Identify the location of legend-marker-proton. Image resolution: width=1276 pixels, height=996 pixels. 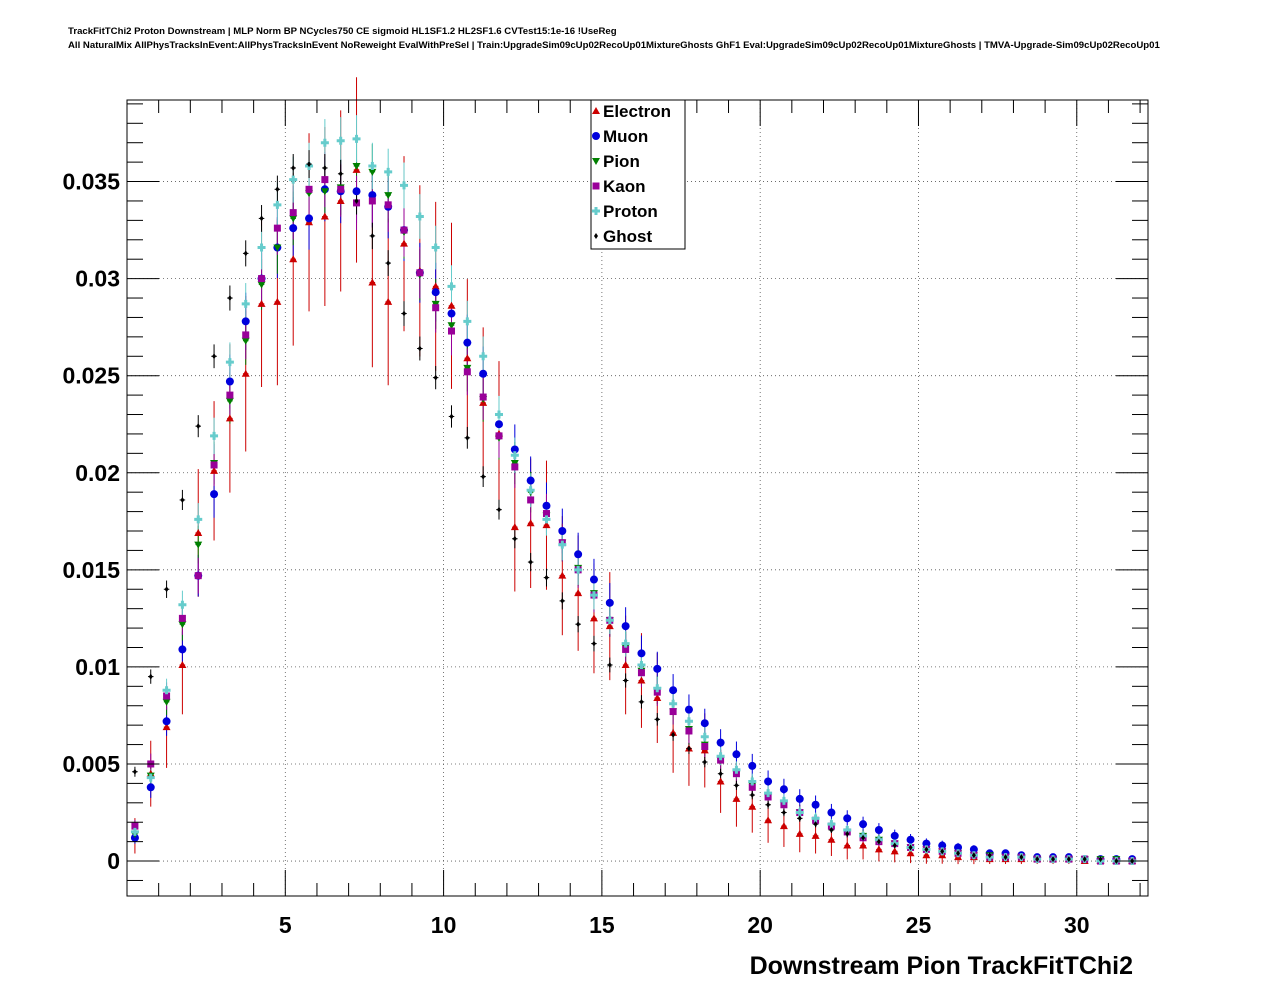
(596, 211).